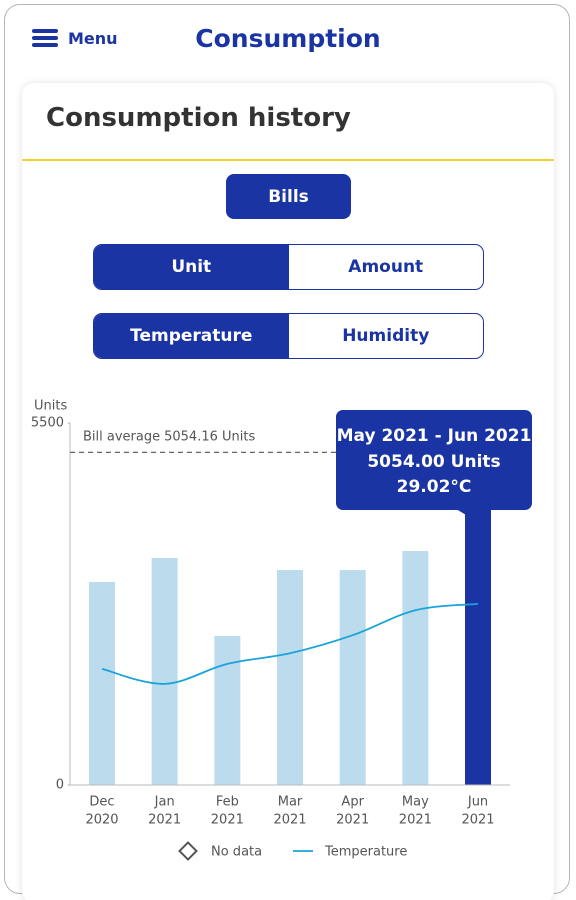 This screenshot has width=576, height=900. I want to click on weather-toggle: Temperature Humidity, so click(288, 336).